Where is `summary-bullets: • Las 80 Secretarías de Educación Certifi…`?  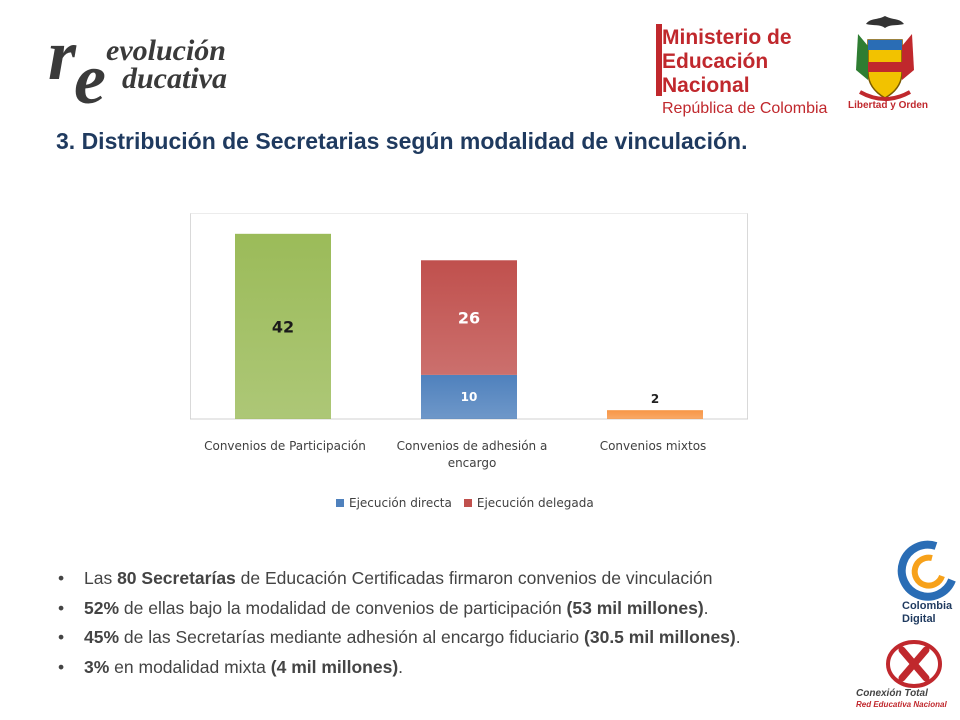 summary-bullets: • Las 80 Secretarías de Educación Certifi… is located at coordinates (478, 623).